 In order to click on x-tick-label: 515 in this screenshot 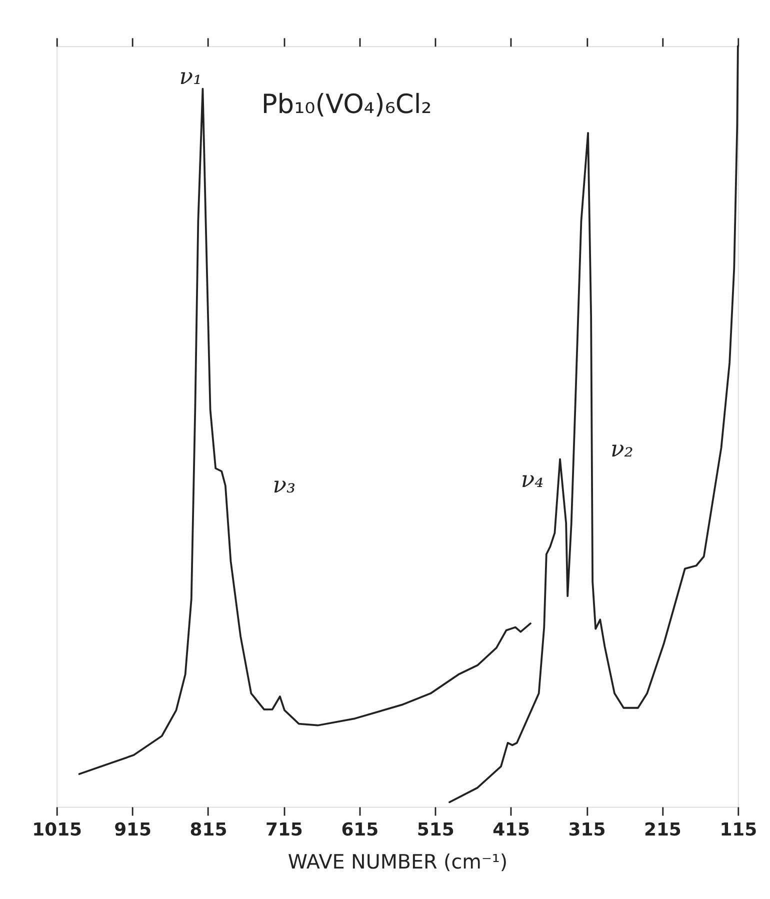, I will do `click(435, 830)`.